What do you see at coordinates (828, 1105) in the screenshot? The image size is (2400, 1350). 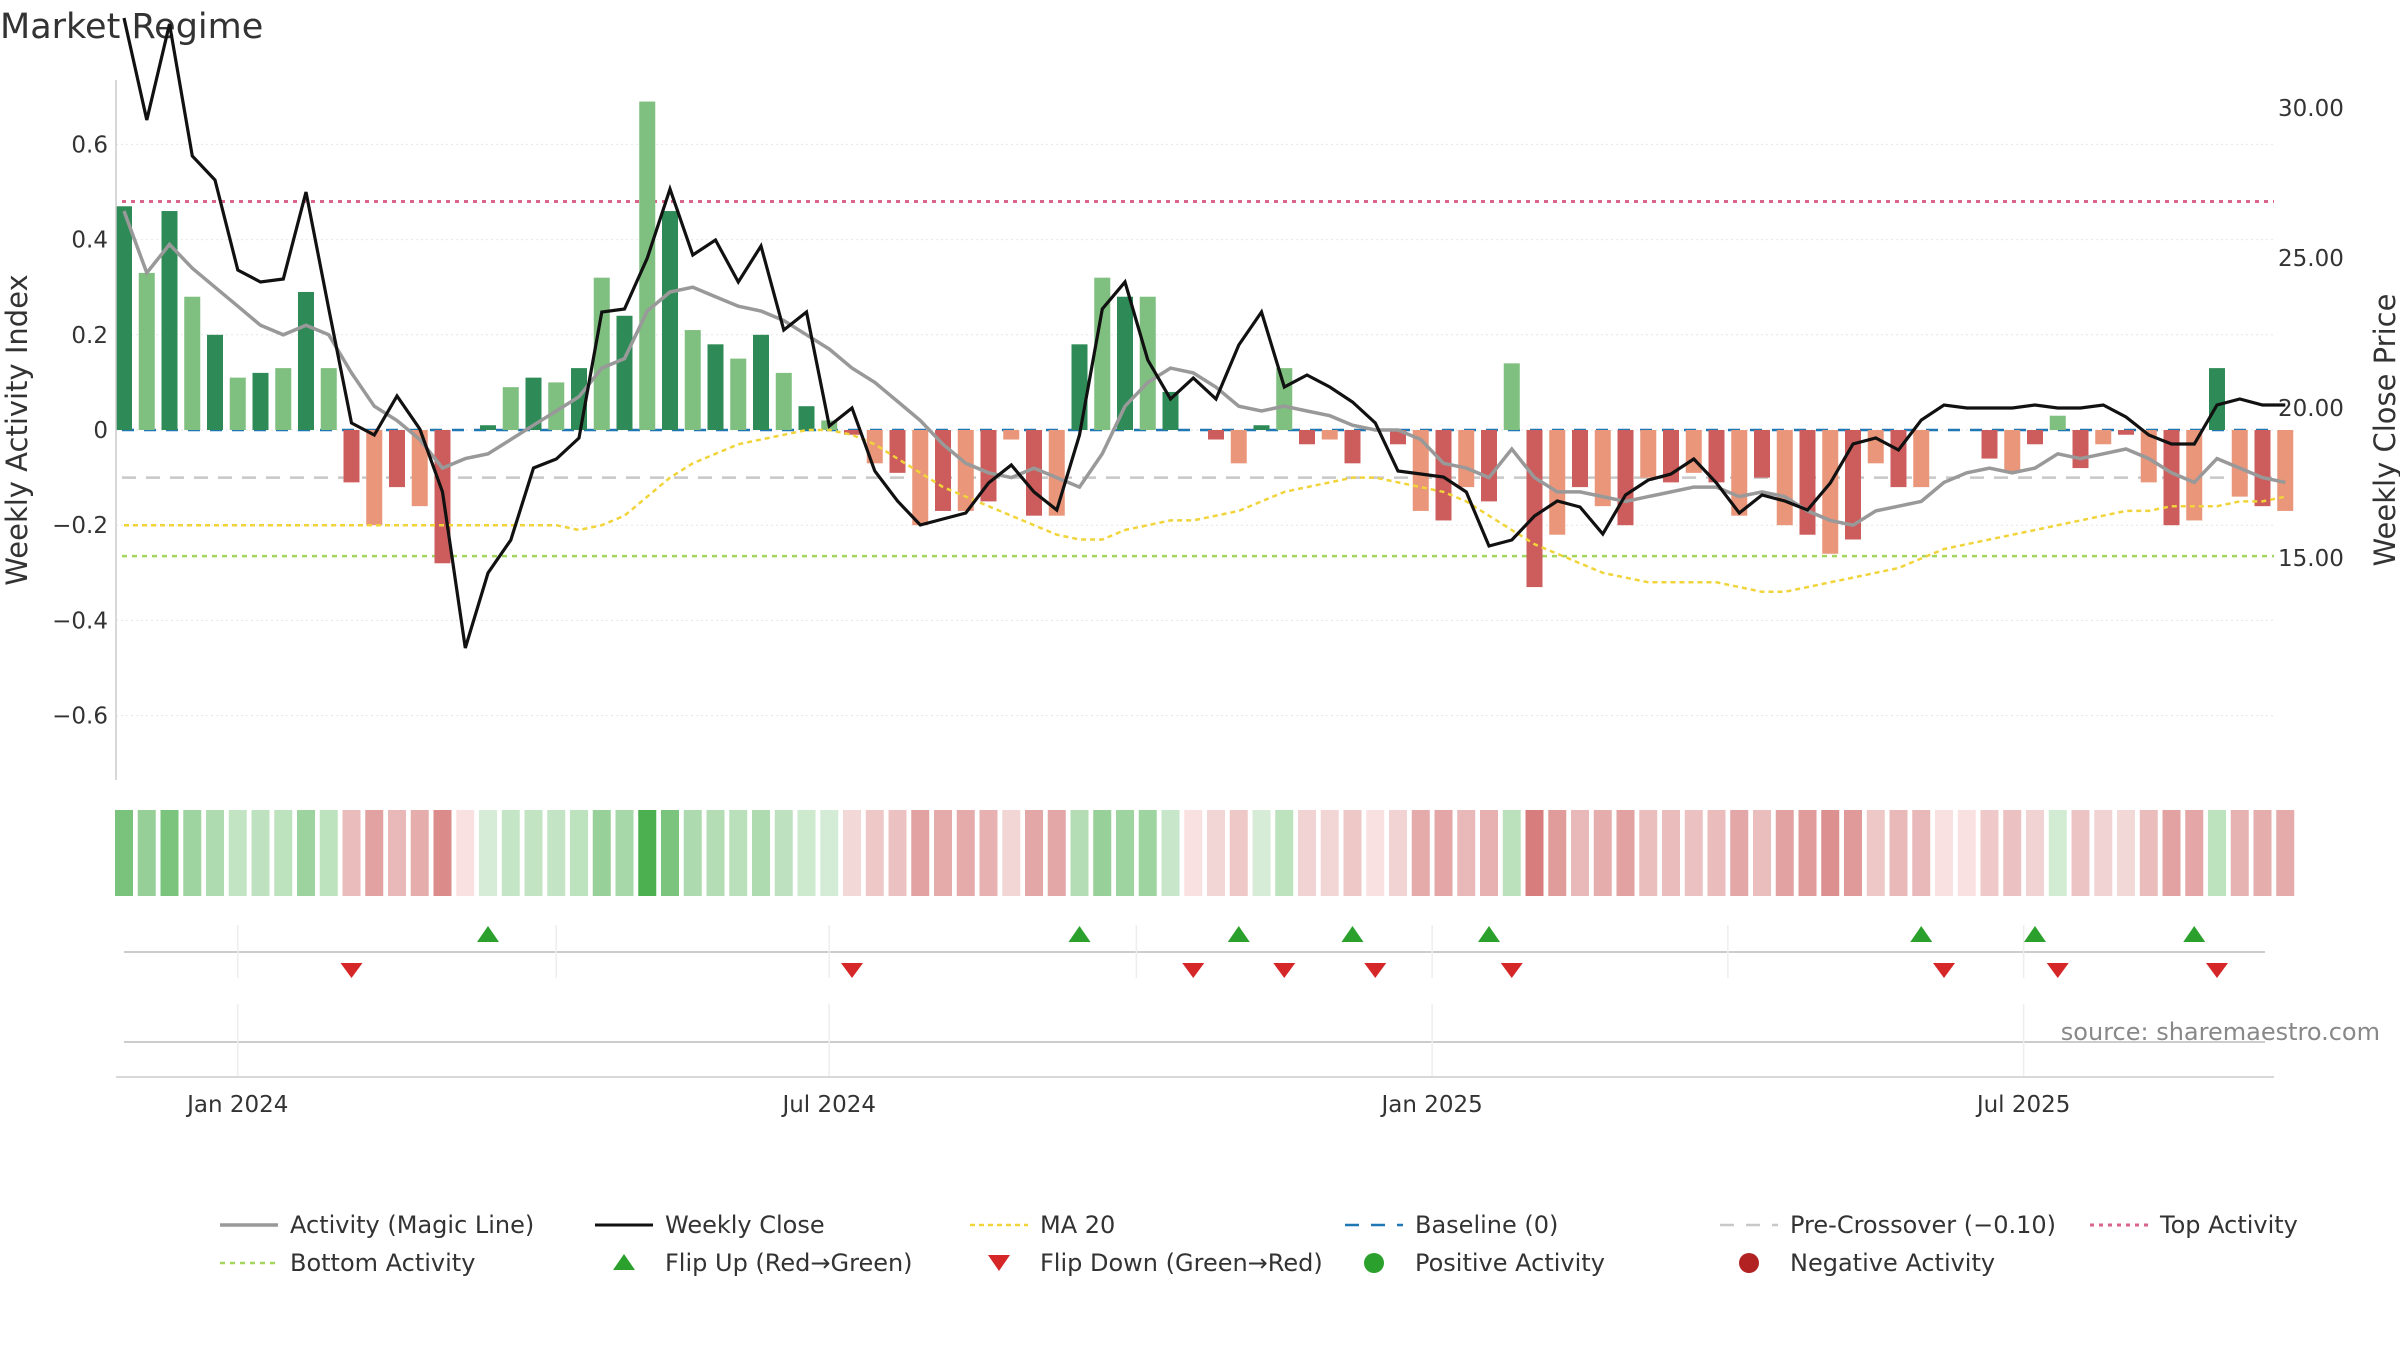 I see `x-tick-label: Jul 2024` at bounding box center [828, 1105].